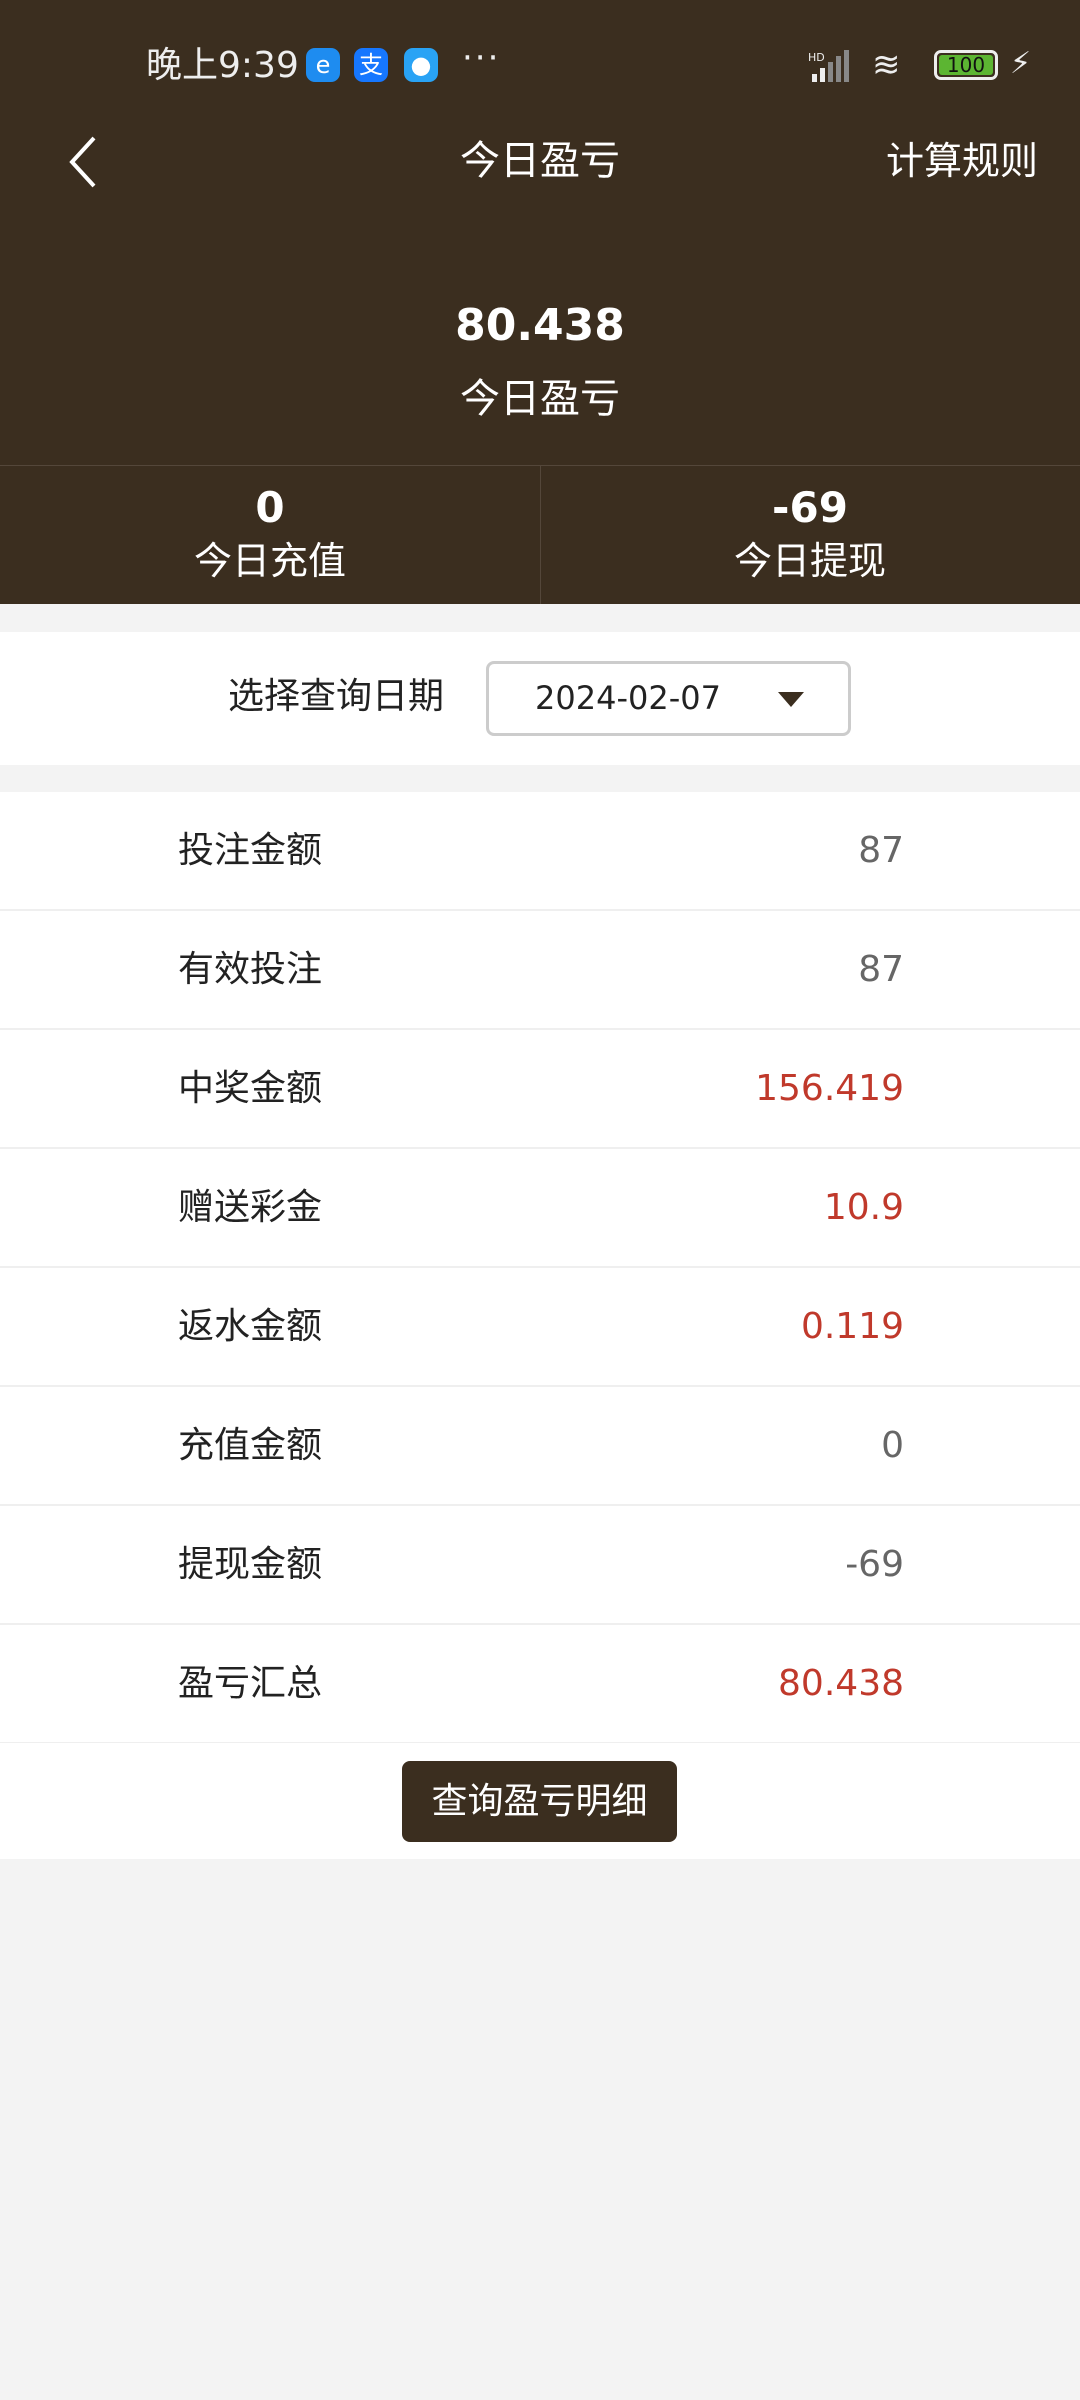 The image size is (1080, 2400). I want to click on stat-value: -69, so click(810, 507).